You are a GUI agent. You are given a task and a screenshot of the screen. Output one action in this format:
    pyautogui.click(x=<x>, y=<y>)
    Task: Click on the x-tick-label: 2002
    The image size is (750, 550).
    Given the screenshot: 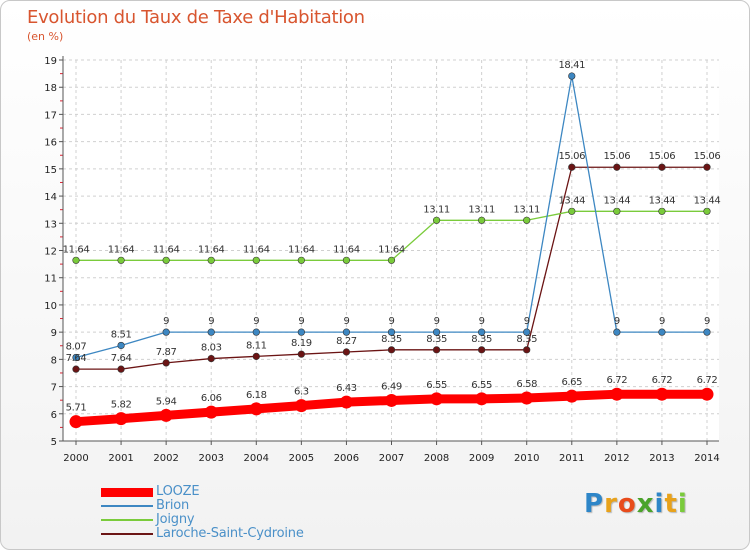 What is the action you would take?
    pyautogui.click(x=165, y=458)
    